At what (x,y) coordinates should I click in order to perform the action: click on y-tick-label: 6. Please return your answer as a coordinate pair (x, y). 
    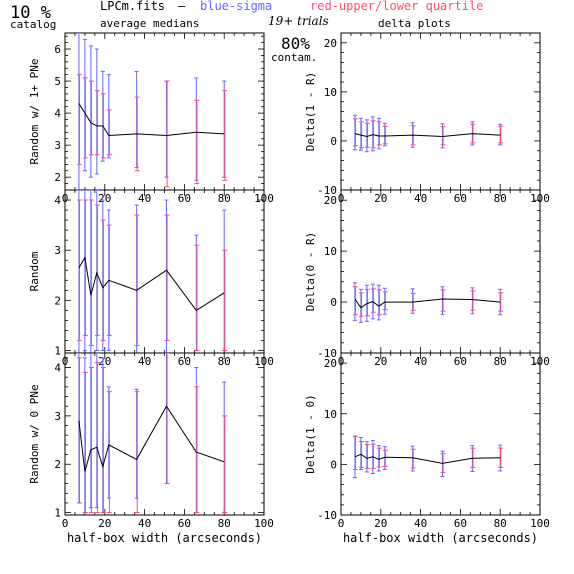
    Looking at the image, I should click on (57, 49).